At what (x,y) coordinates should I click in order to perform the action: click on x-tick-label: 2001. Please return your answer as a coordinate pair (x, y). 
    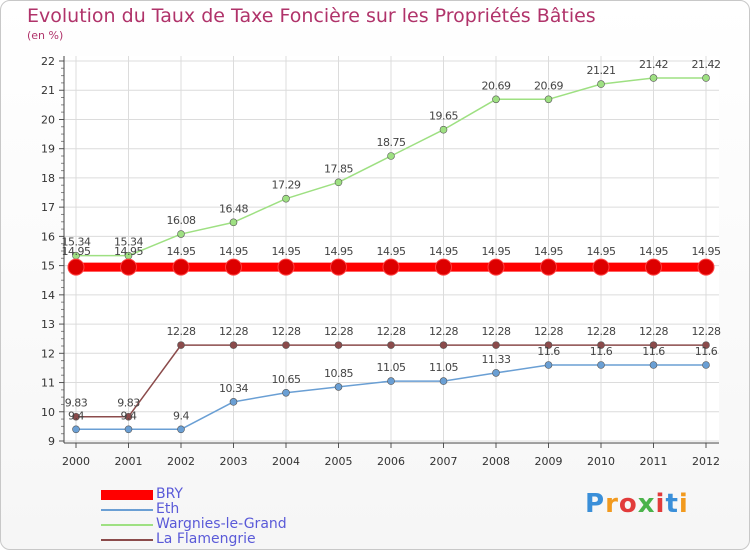
    Looking at the image, I should click on (129, 461).